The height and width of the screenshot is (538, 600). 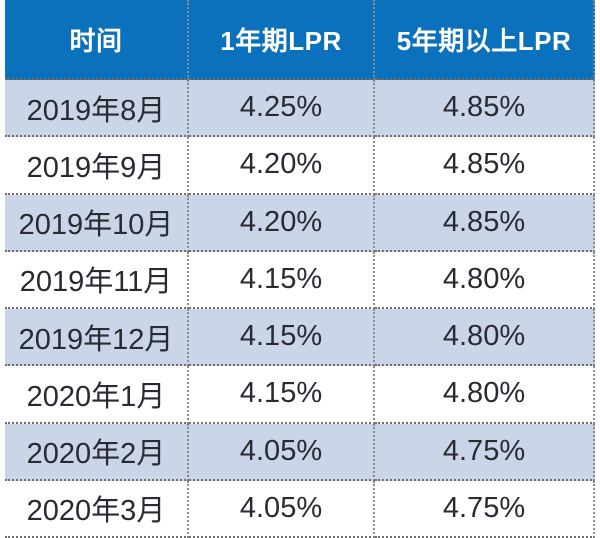 I want to click on header-cell-time: 时间, so click(x=97, y=40).